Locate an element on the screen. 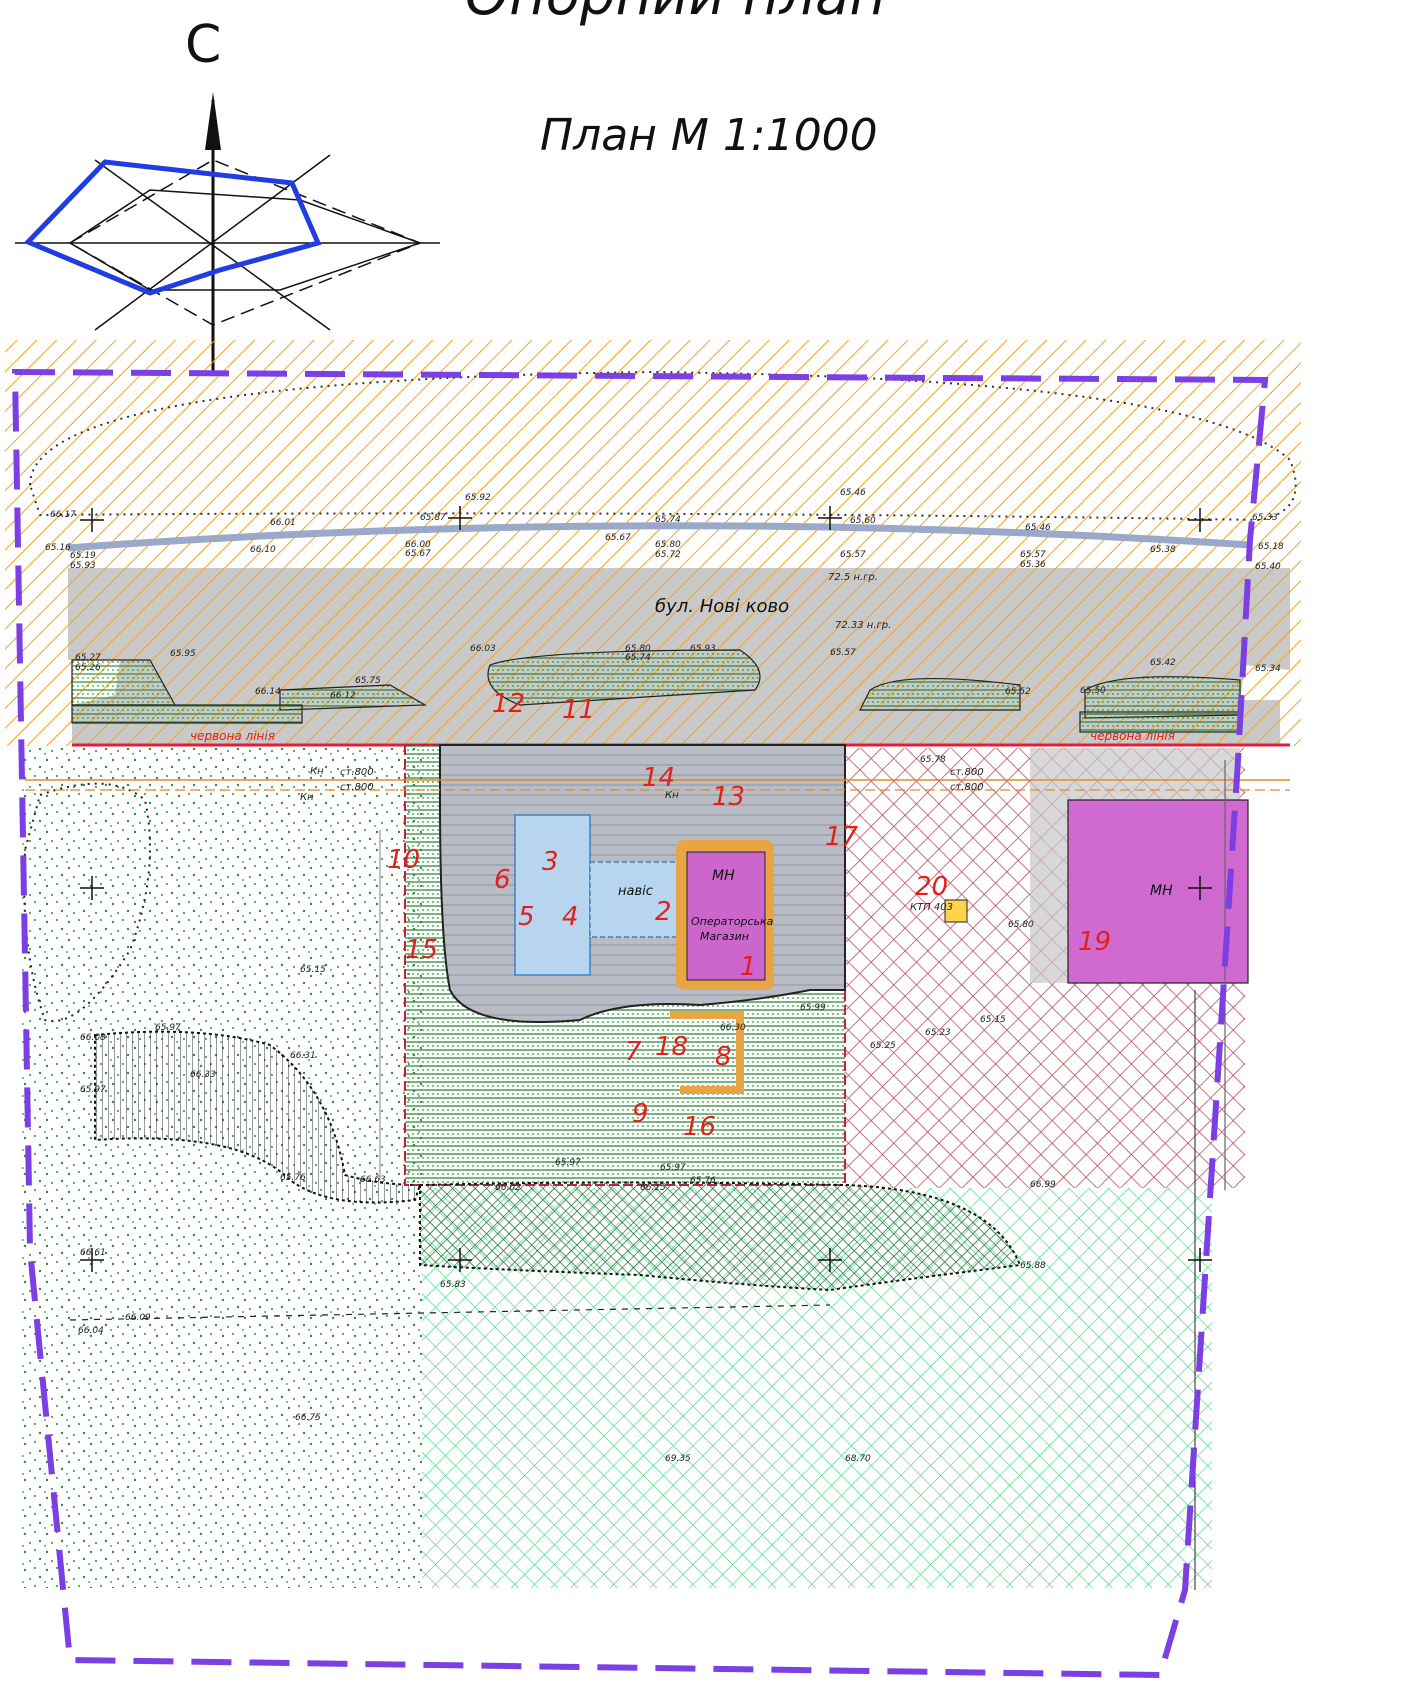 This screenshot has width=1401, height=1692. object-number-6: 6 is located at coordinates (502, 880).